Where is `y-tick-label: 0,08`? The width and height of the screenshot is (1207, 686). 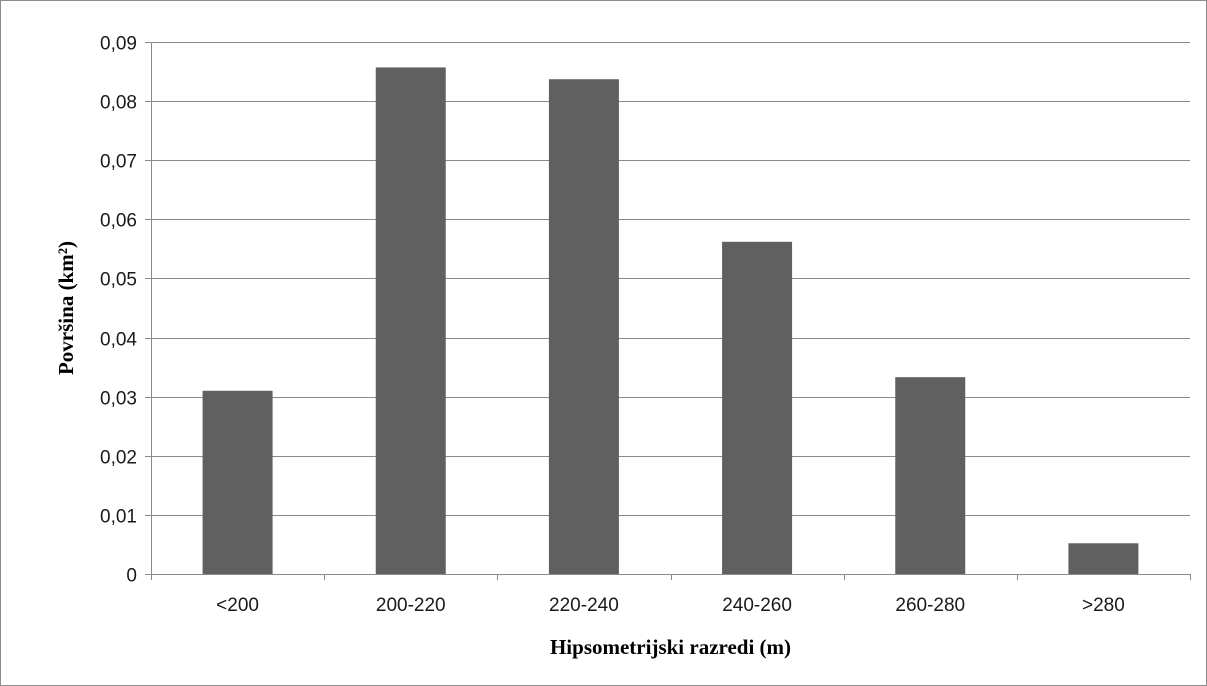
y-tick-label: 0,08 is located at coordinates (118, 103).